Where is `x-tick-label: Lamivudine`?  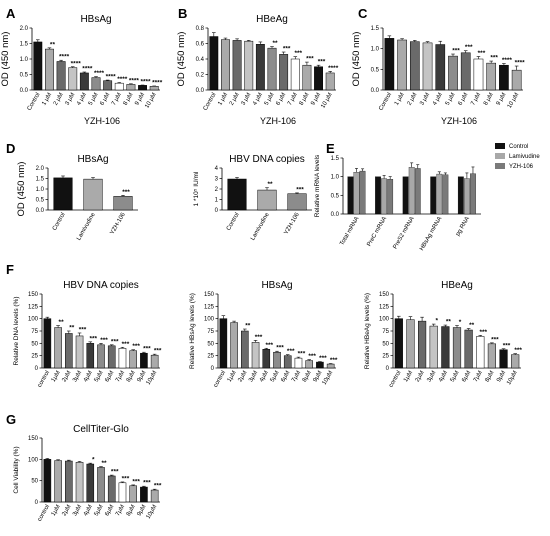 x-tick-label: Lamivudine is located at coordinates (260, 226).